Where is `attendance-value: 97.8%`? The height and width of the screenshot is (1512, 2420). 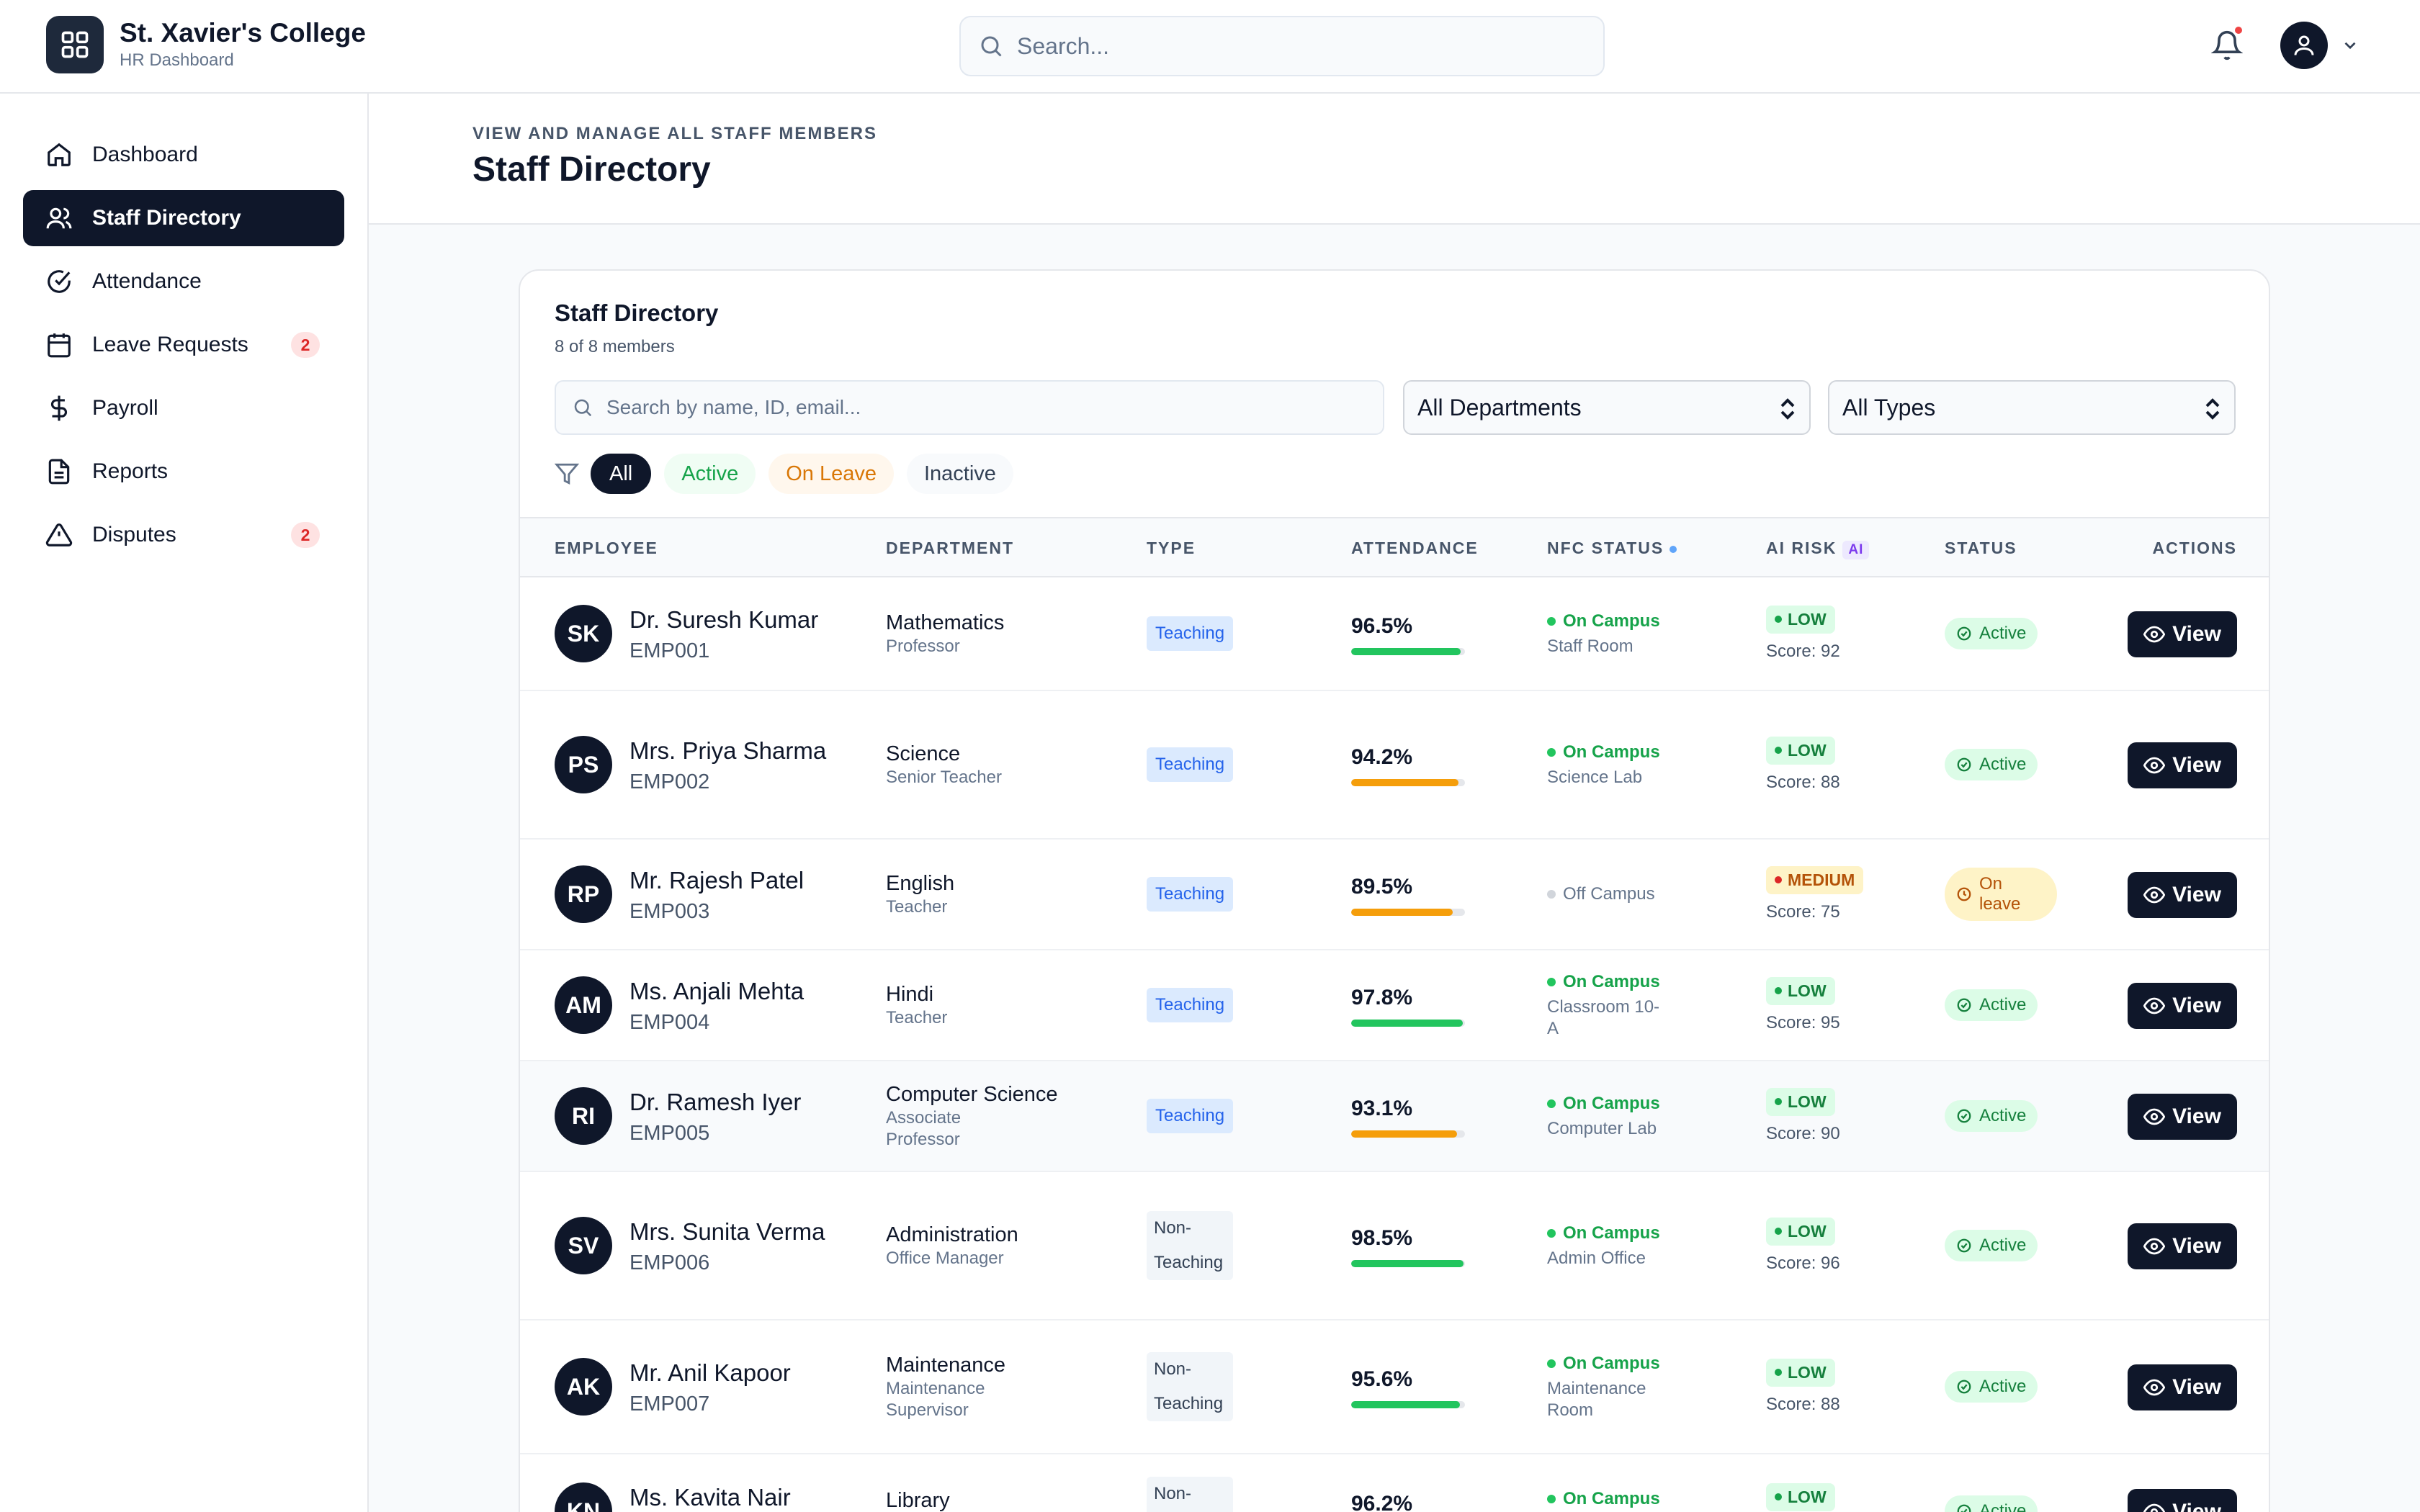 attendance-value: 97.8% is located at coordinates (1382, 997).